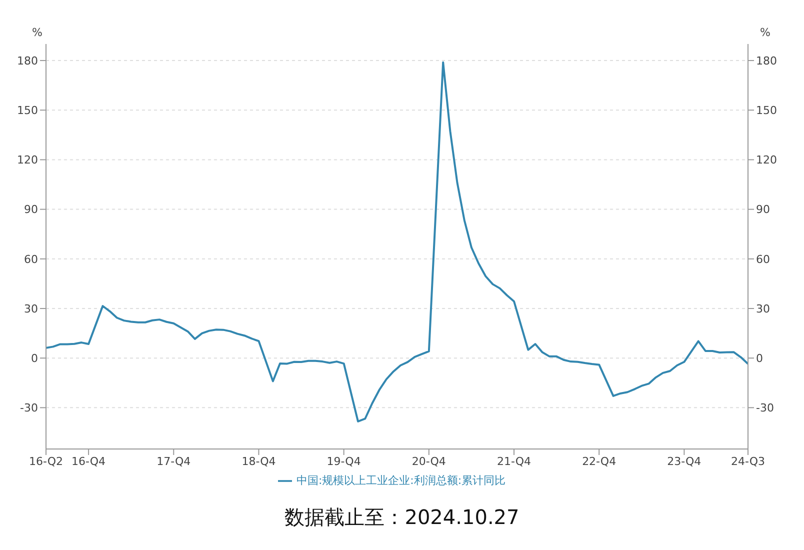  What do you see at coordinates (89, 461) in the screenshot?
I see `x-tick-label: 16-Q4` at bounding box center [89, 461].